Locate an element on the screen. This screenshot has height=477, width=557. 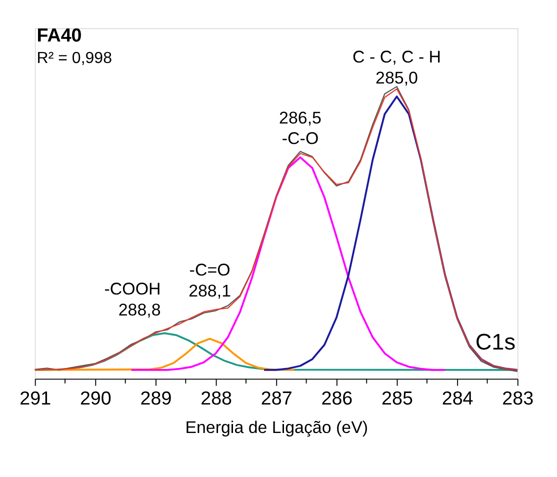
annotation: 285,0 is located at coordinates (397, 78).